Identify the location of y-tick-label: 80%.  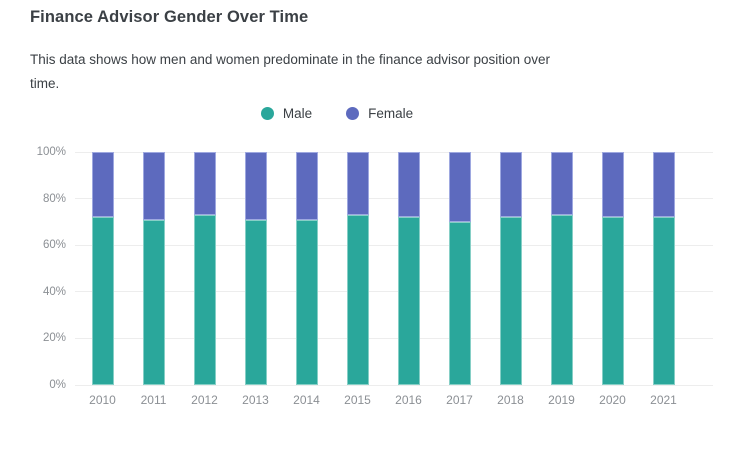
(54, 198).